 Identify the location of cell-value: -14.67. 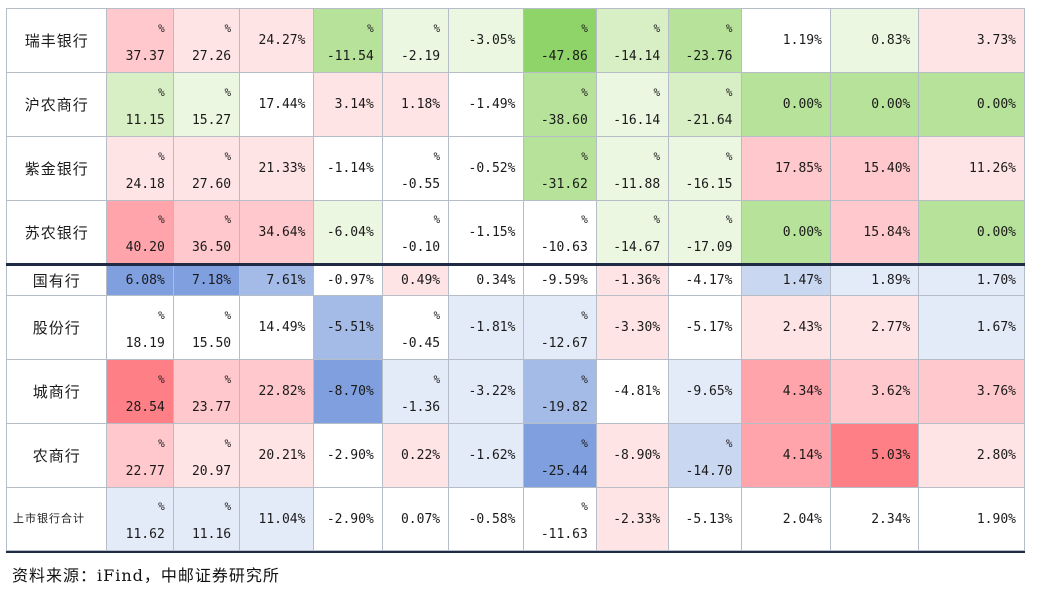
(637, 247).